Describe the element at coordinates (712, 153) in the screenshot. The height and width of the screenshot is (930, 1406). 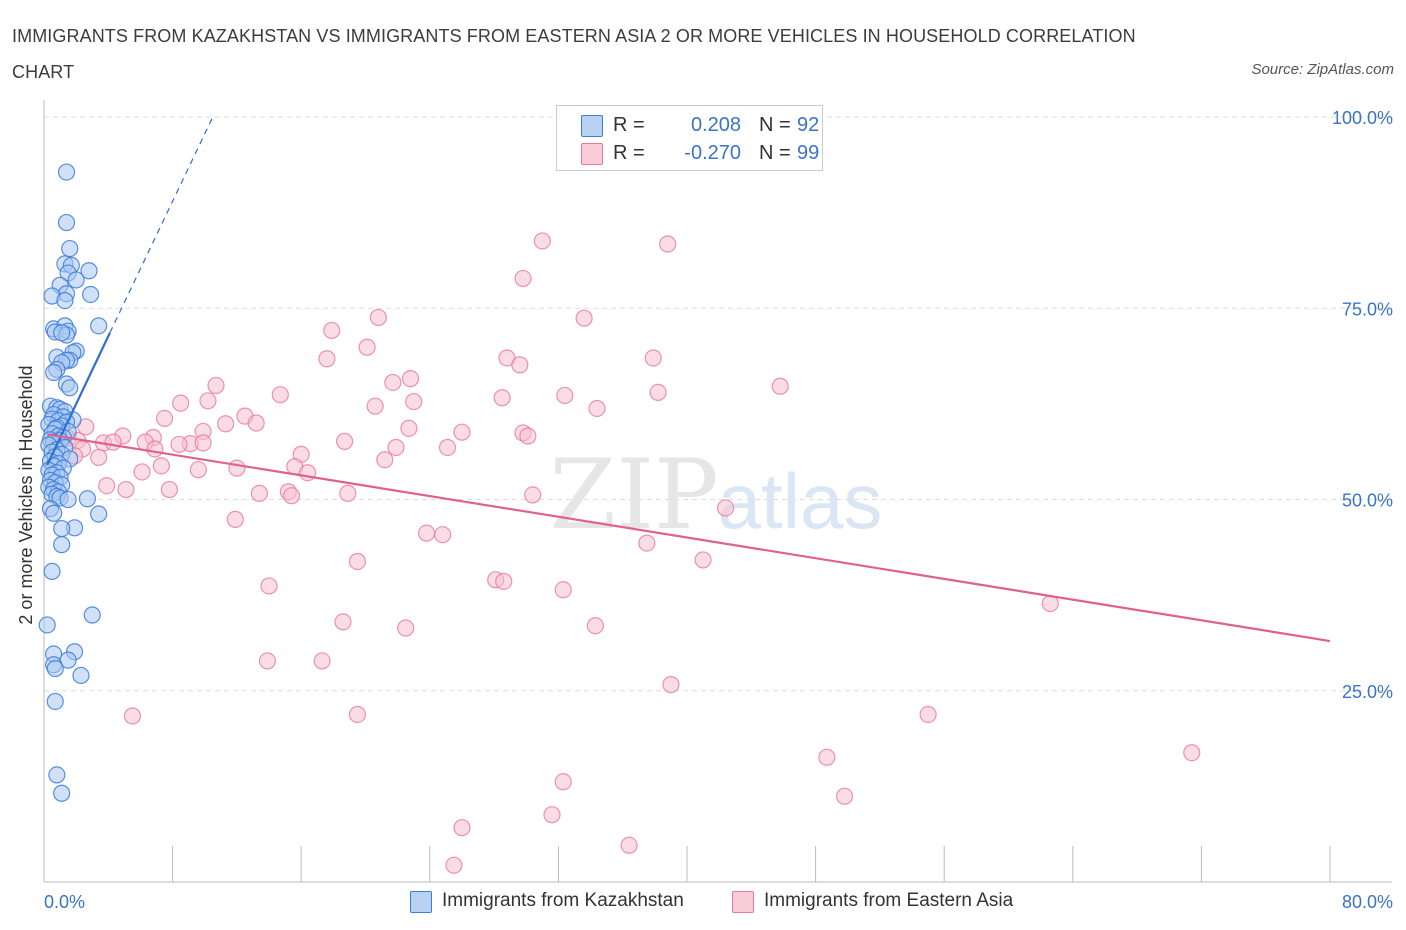
I see `legend-r-value: -0.270` at that location.